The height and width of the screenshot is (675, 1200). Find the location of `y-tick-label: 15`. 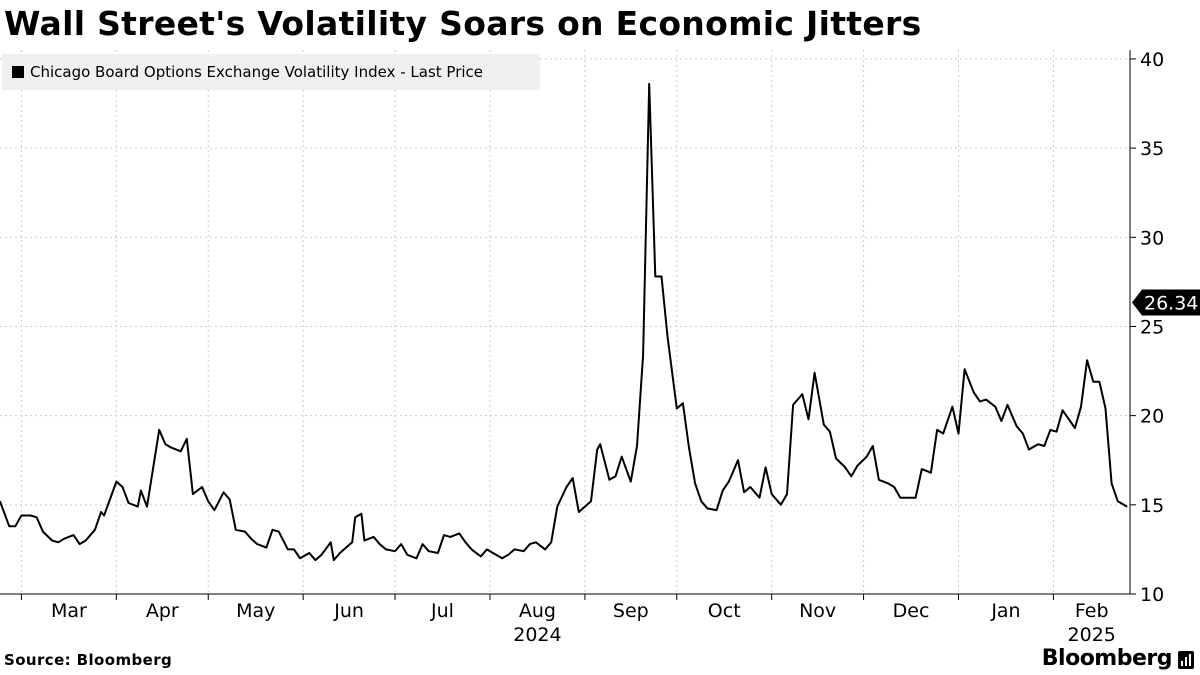

y-tick-label: 15 is located at coordinates (1152, 506).